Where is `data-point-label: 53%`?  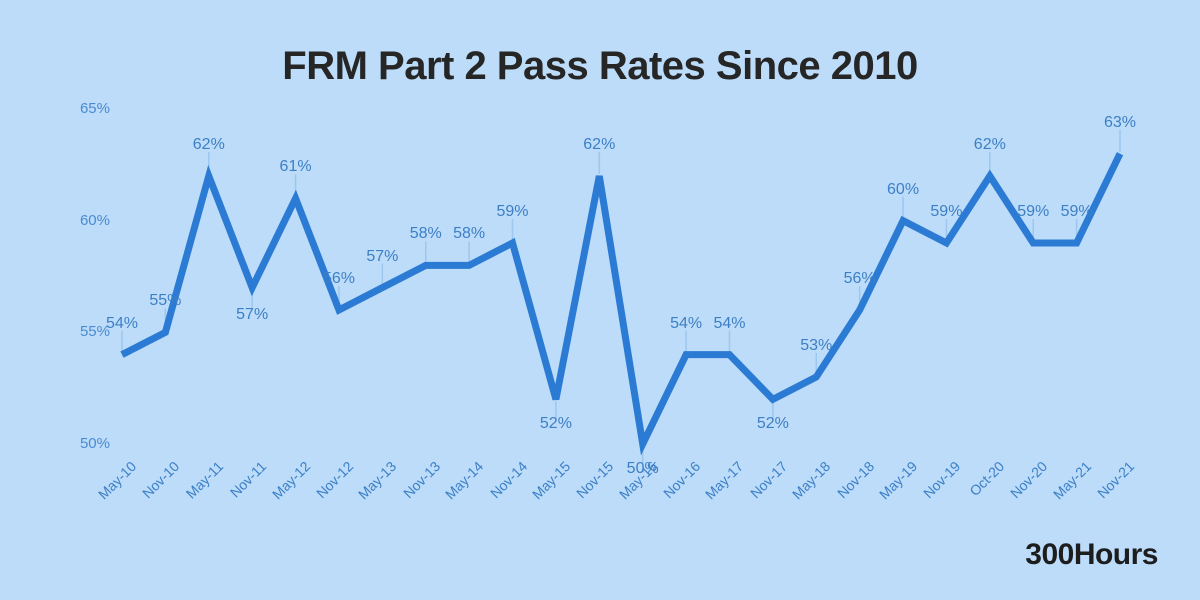
data-point-label: 53% is located at coordinates (816, 345).